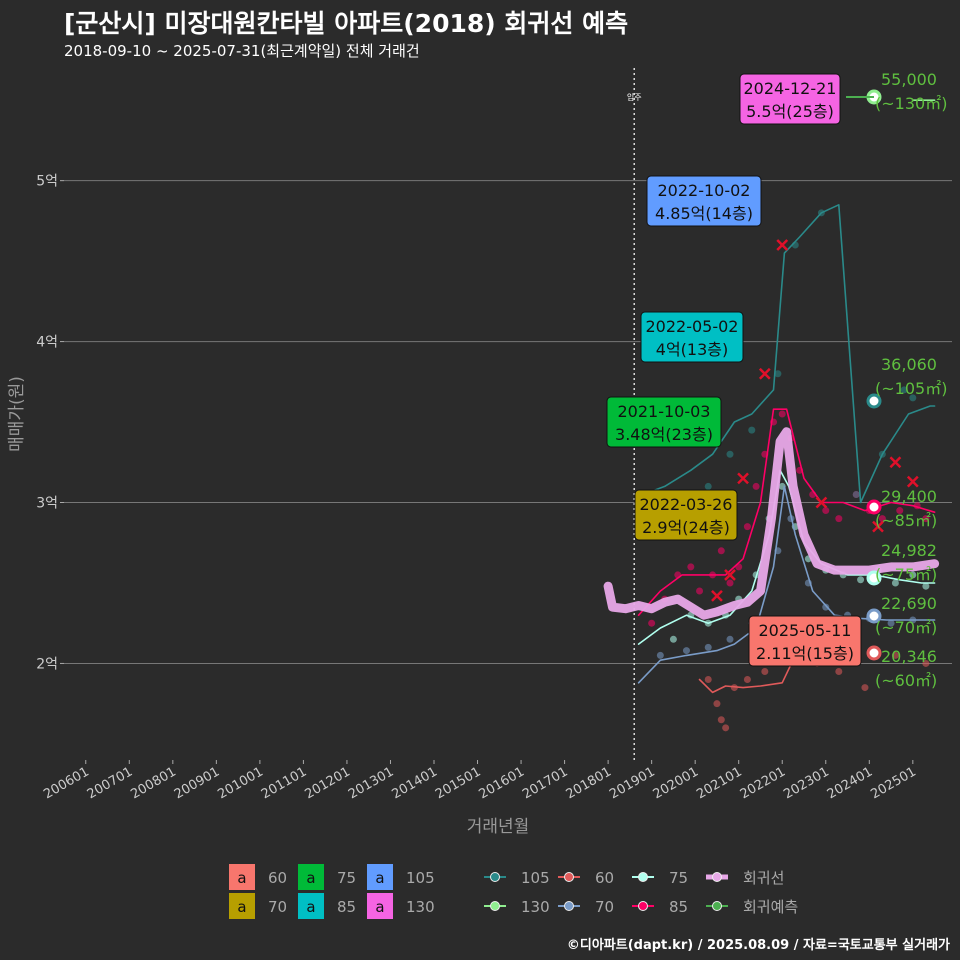 The height and width of the screenshot is (960, 960). Describe the element at coordinates (242, 906) in the screenshot. I see `legend-box-a70` at that location.